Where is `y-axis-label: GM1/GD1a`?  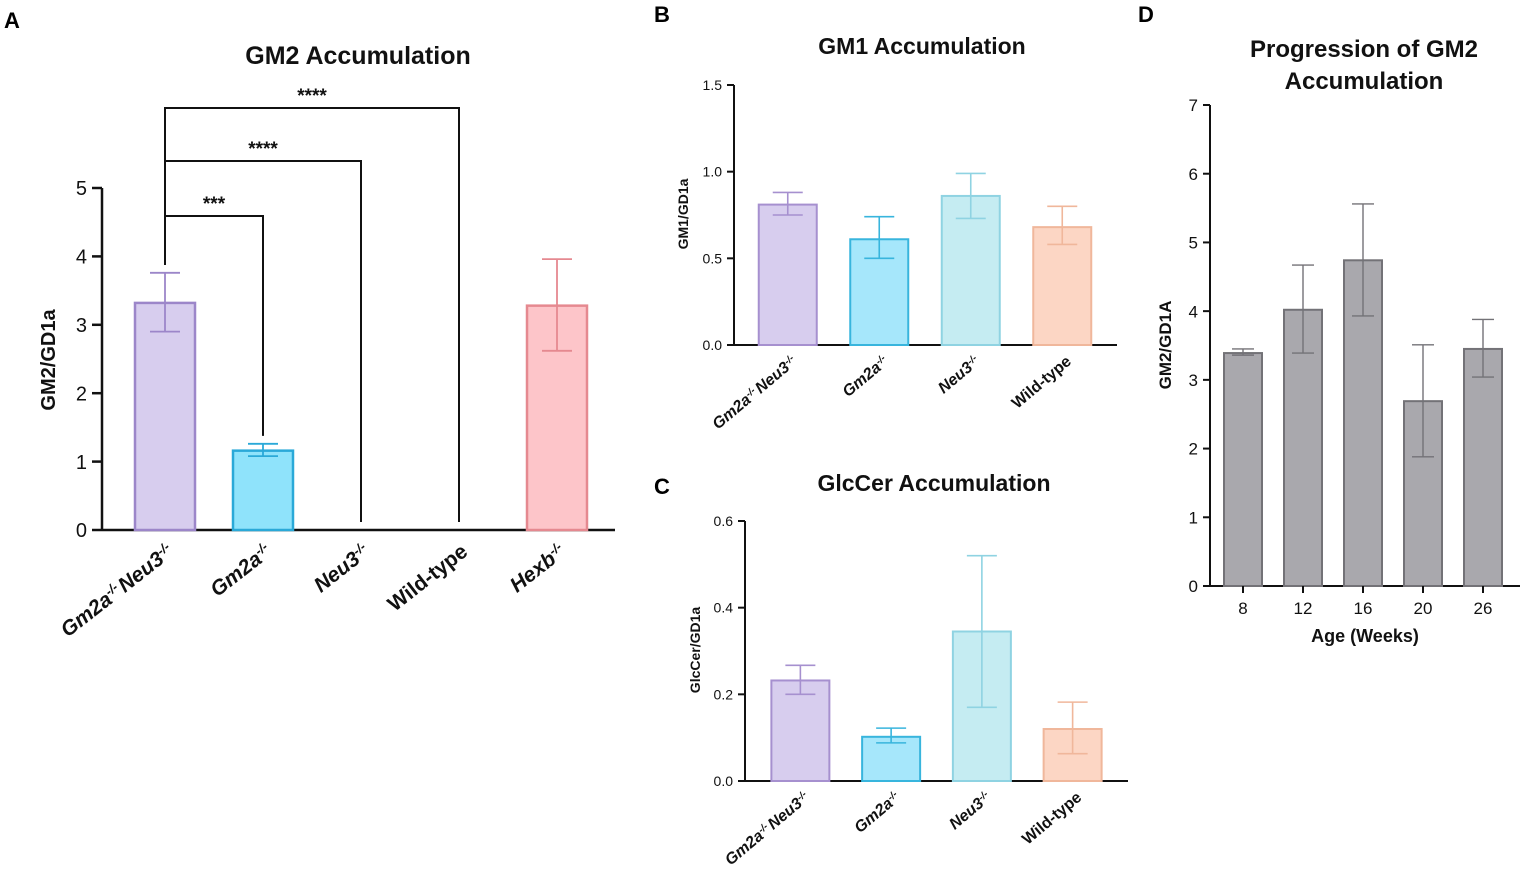
y-axis-label: GM1/GD1a is located at coordinates (683, 213).